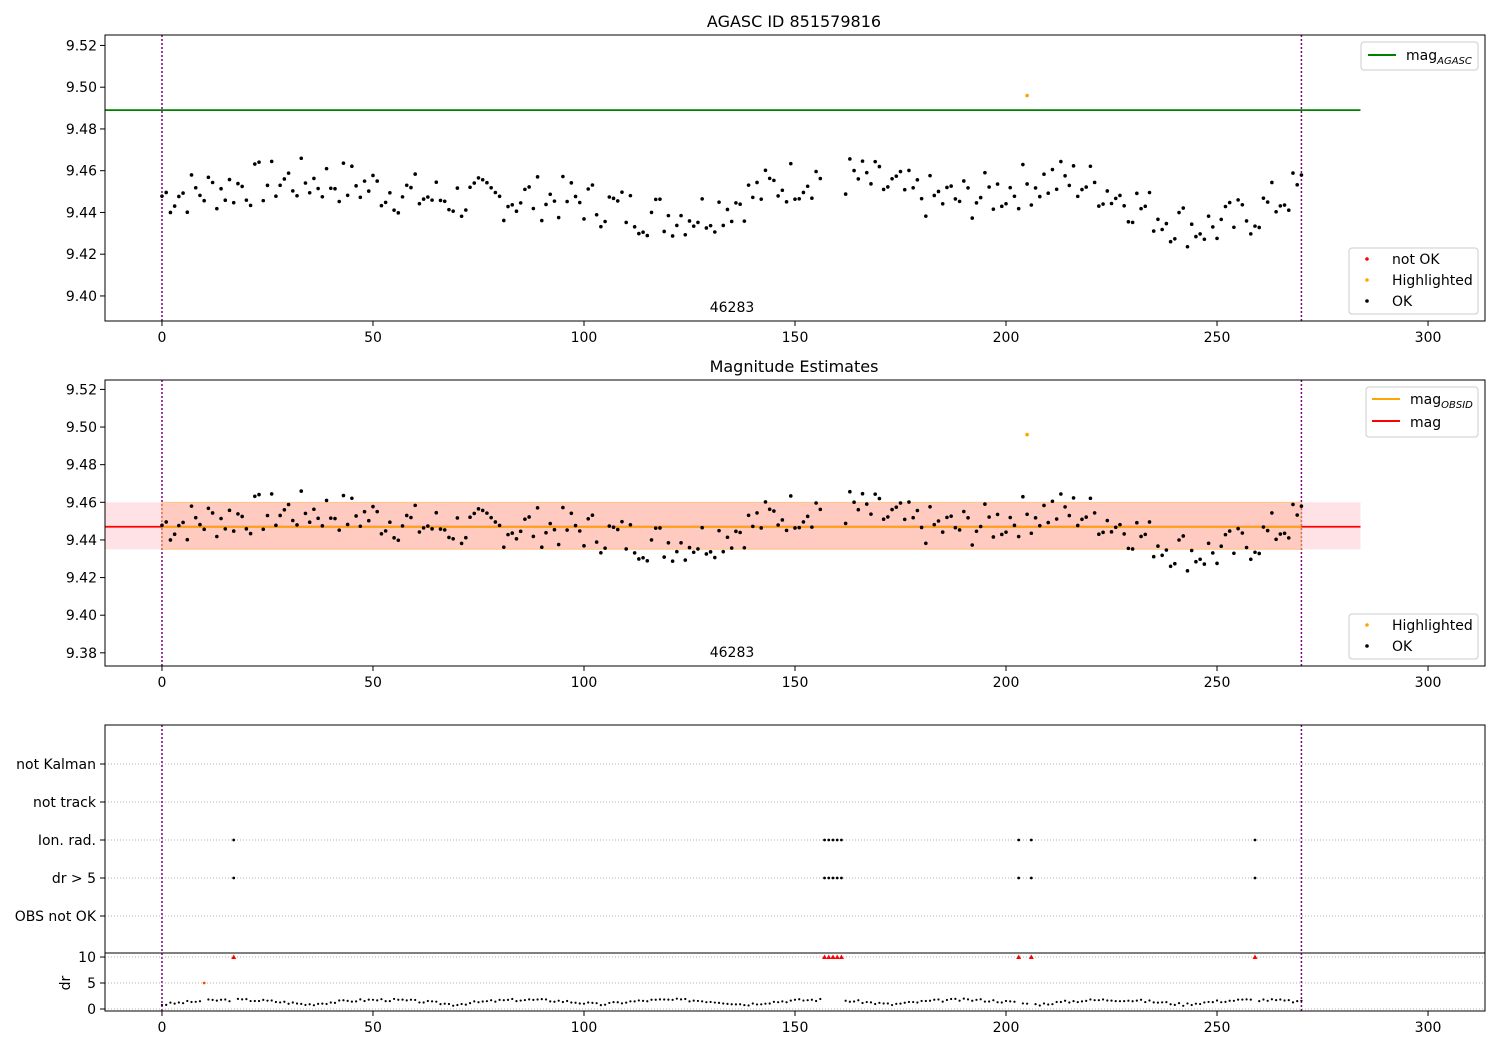 Image resolution: width=1500 pixels, height=1050 pixels. I want to click on dr-outlier-point, so click(204, 983).